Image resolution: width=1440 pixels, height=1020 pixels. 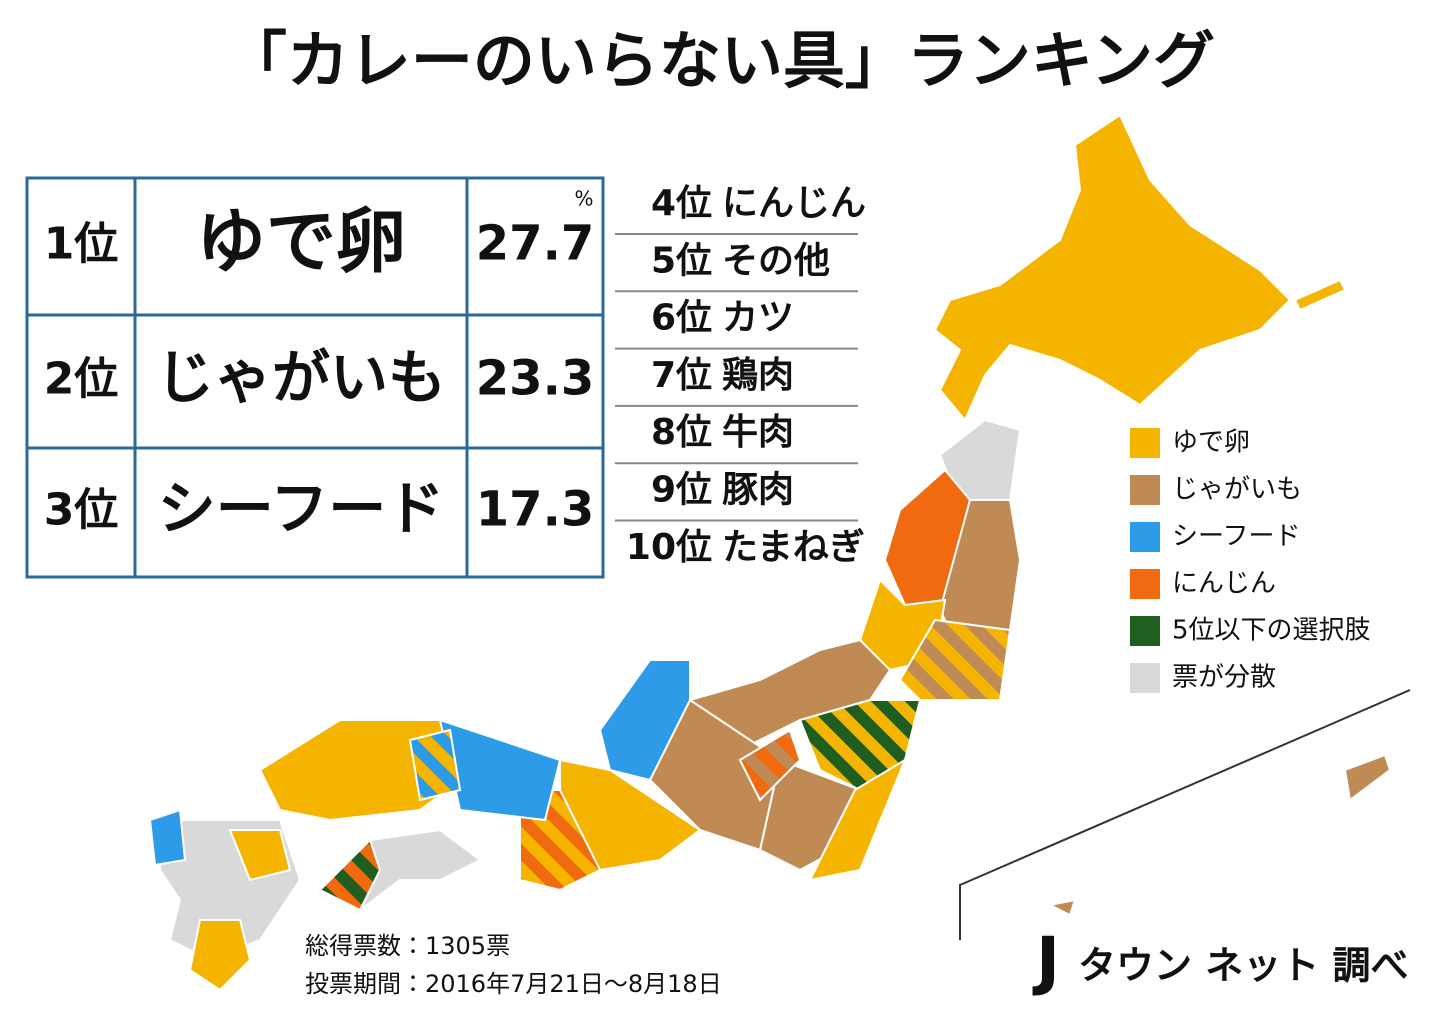 What do you see at coordinates (669, 547) in the screenshot?
I see `list-rank: 10位` at bounding box center [669, 547].